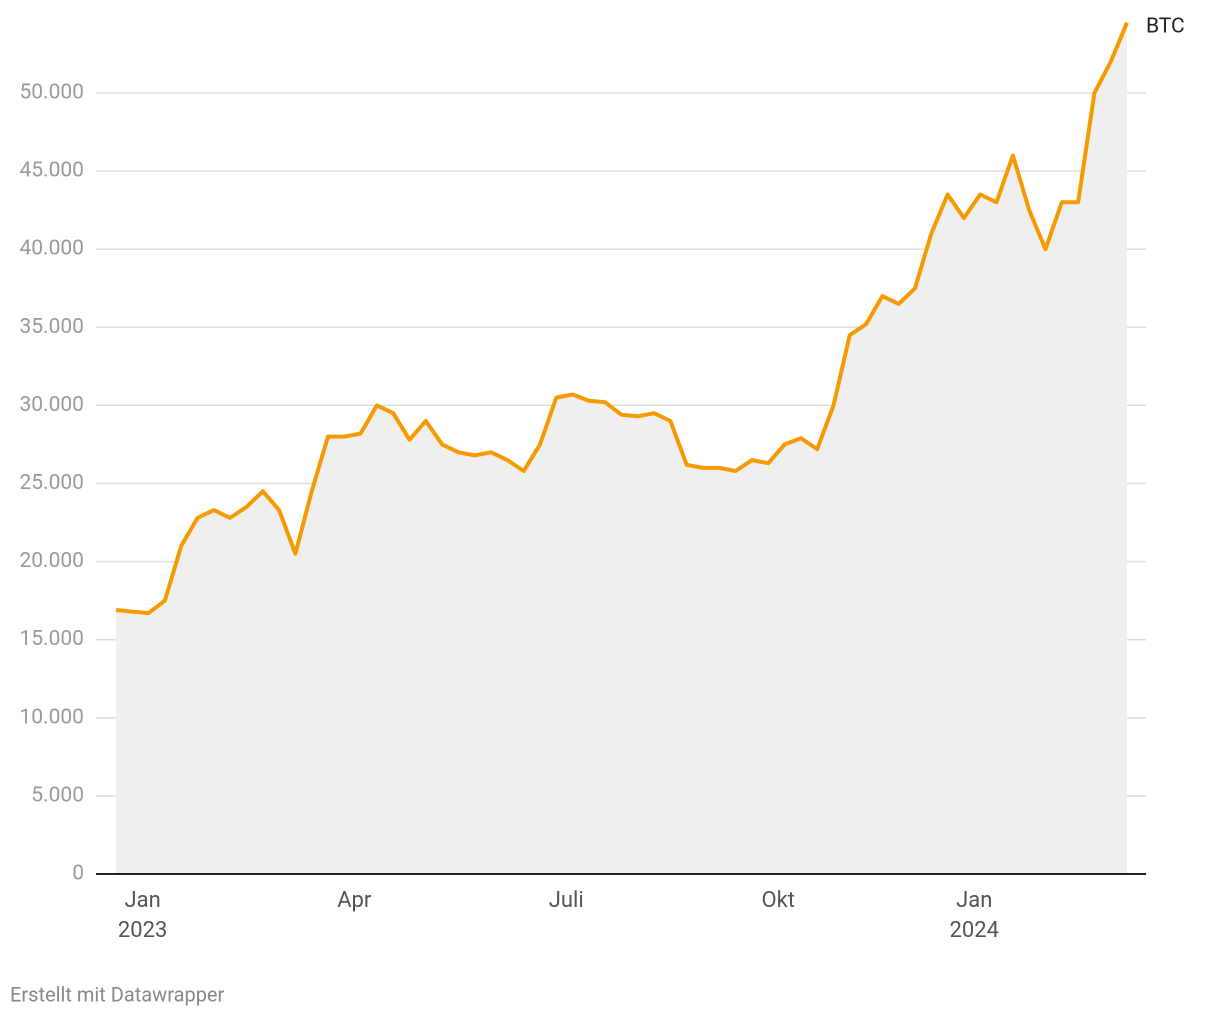 This screenshot has height=1020, width=1220. What do you see at coordinates (117, 994) in the screenshot?
I see `footer: Erstellt mit Datawrapper` at bounding box center [117, 994].